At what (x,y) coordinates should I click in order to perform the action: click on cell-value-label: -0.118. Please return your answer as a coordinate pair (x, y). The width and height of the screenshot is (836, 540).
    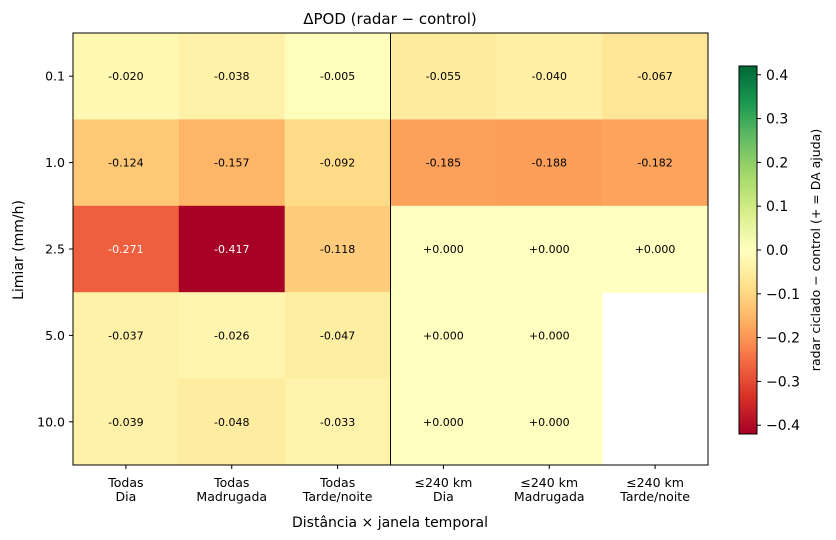
    Looking at the image, I should click on (337, 249).